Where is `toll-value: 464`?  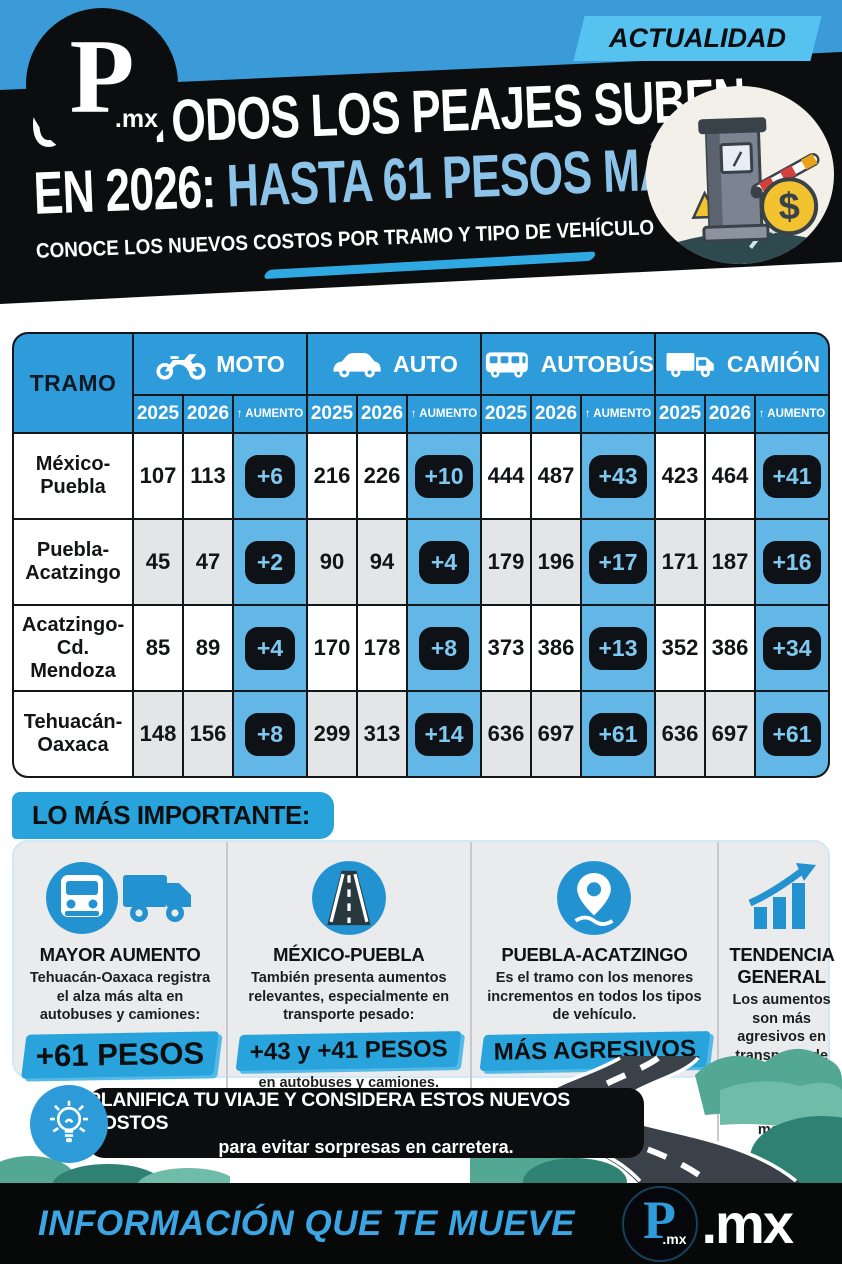 toll-value: 464 is located at coordinates (730, 476).